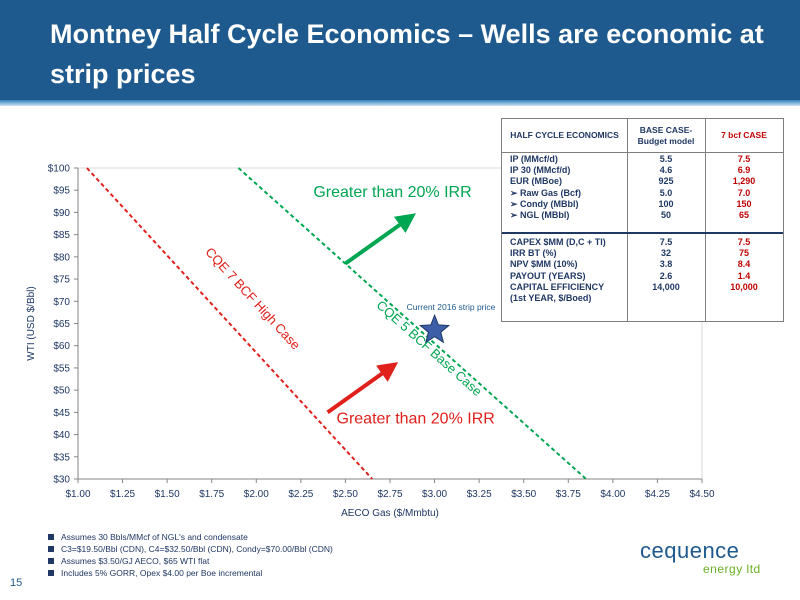 This screenshot has width=800, height=600. What do you see at coordinates (557, 286) in the screenshot?
I see `row-label: CAPITAL EFFICIENCY` at bounding box center [557, 286].